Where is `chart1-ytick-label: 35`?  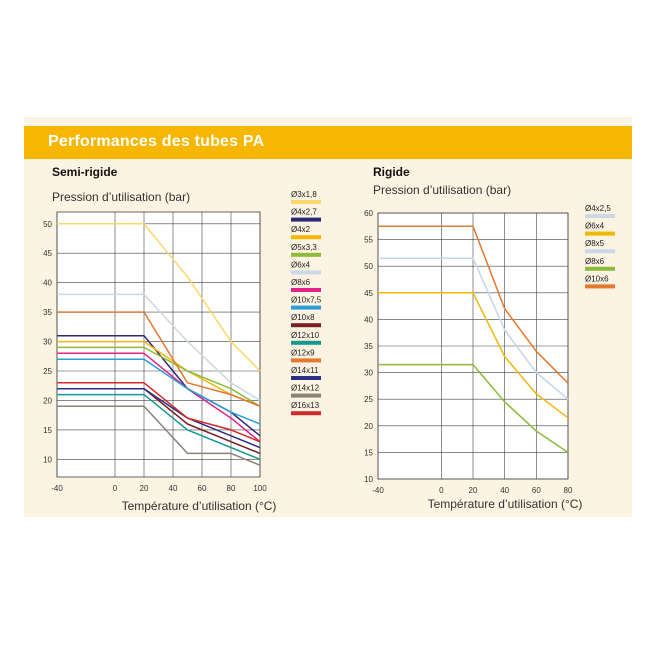 chart1-ytick-label: 35 is located at coordinates (47, 312).